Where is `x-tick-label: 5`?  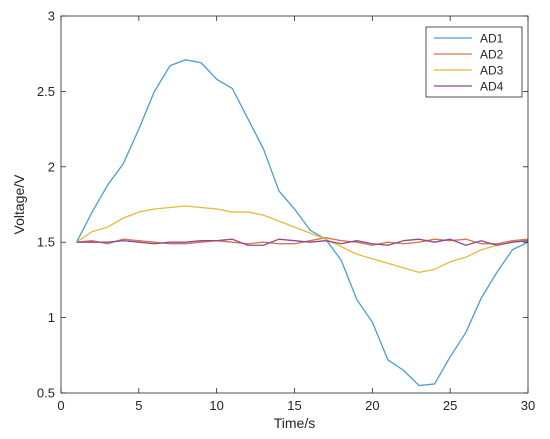
x-tick-label: 5 is located at coordinates (138, 405).